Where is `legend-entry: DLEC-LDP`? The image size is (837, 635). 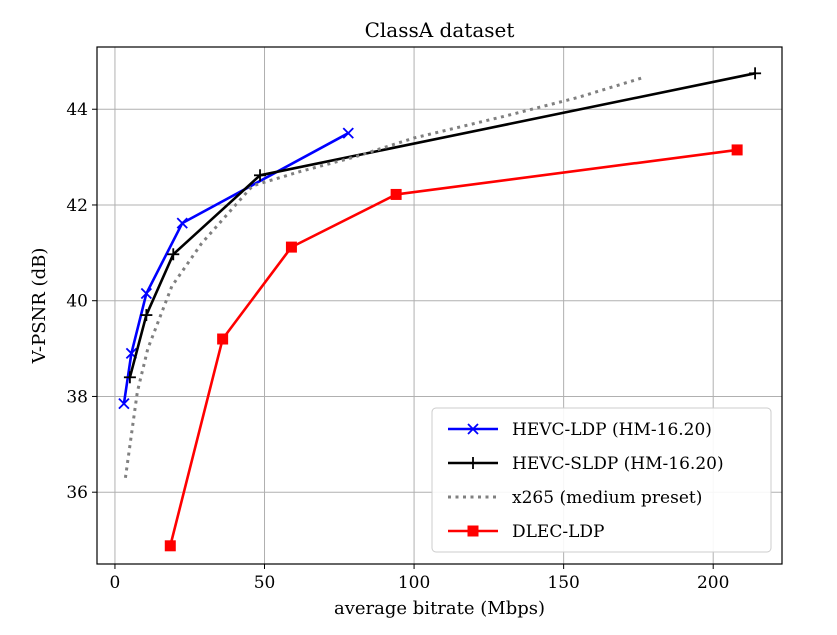
legend-entry: DLEC-LDP is located at coordinates (526, 532).